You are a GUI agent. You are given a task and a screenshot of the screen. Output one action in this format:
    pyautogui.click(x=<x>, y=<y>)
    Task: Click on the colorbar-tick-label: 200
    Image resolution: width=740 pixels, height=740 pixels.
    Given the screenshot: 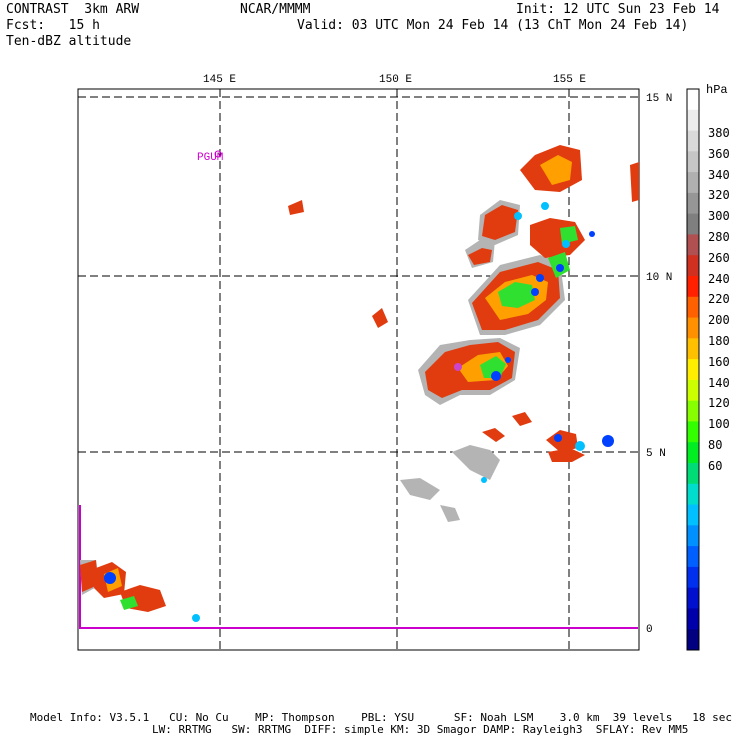 What is the action you would take?
    pyautogui.click(x=719, y=320)
    